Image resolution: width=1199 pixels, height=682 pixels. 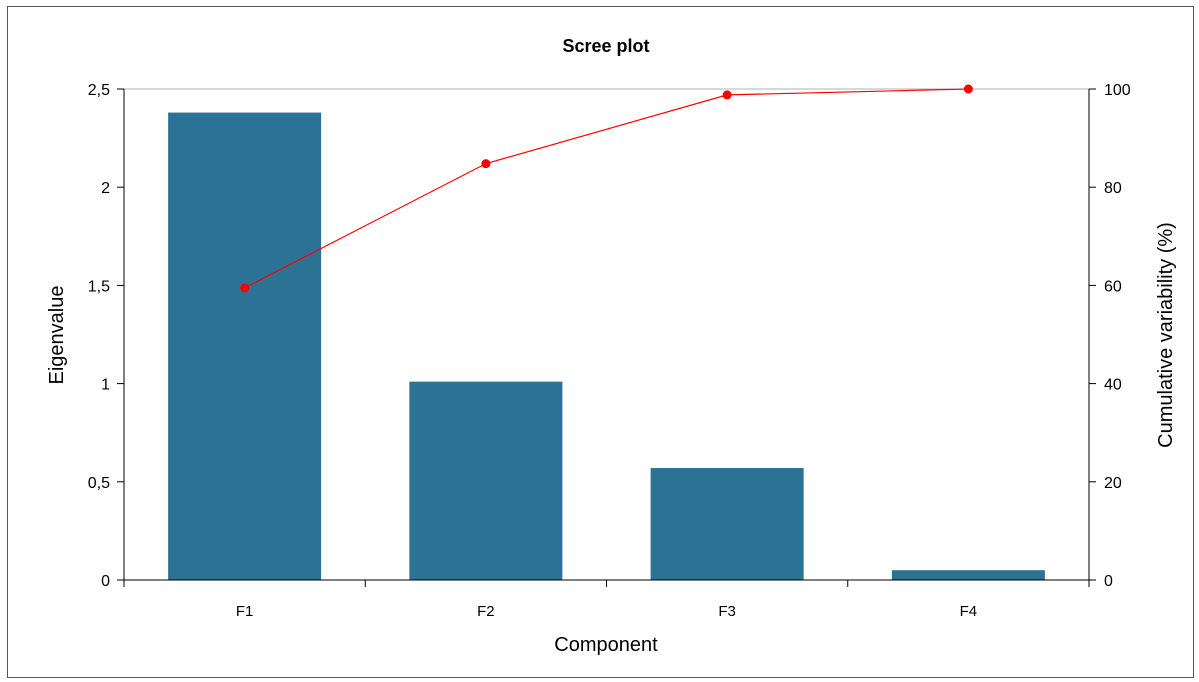 What do you see at coordinates (1113, 483) in the screenshot?
I see `right-tick-label: 20` at bounding box center [1113, 483].